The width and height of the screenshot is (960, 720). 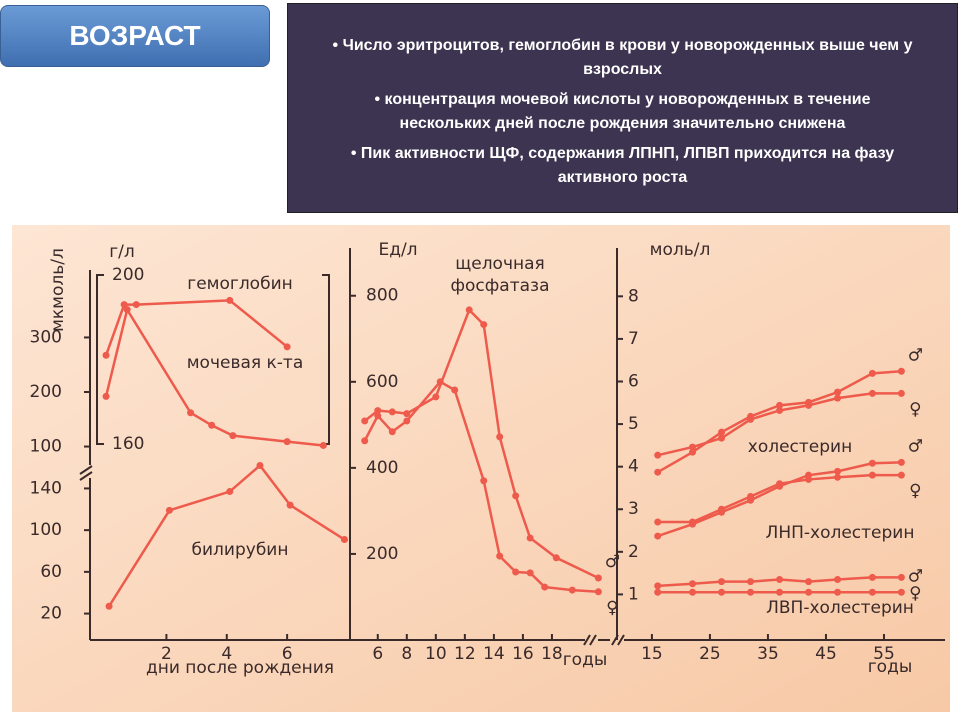 I want to click on y-tick-label: 5, so click(x=633, y=424).